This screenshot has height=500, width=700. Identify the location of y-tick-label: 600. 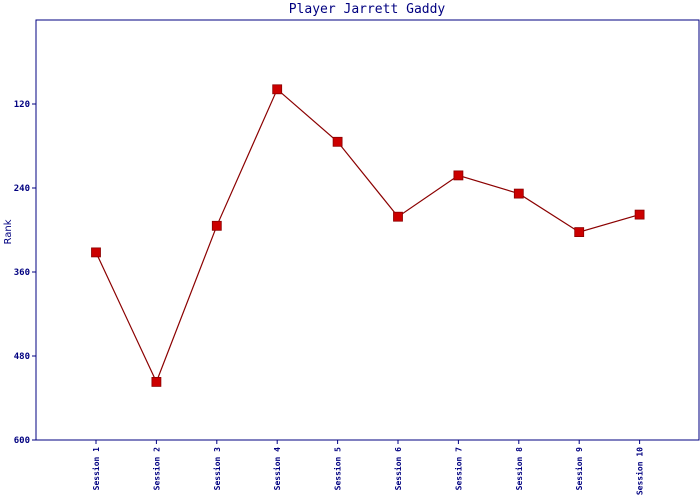
(22, 441).